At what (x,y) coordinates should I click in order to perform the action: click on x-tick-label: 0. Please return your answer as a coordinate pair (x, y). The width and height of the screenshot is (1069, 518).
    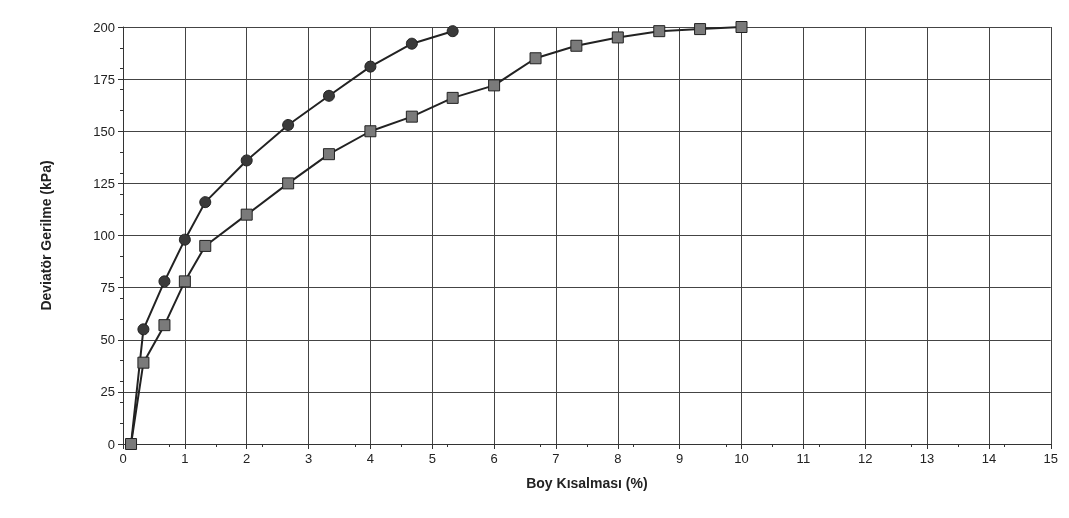
    Looking at the image, I should click on (123, 458).